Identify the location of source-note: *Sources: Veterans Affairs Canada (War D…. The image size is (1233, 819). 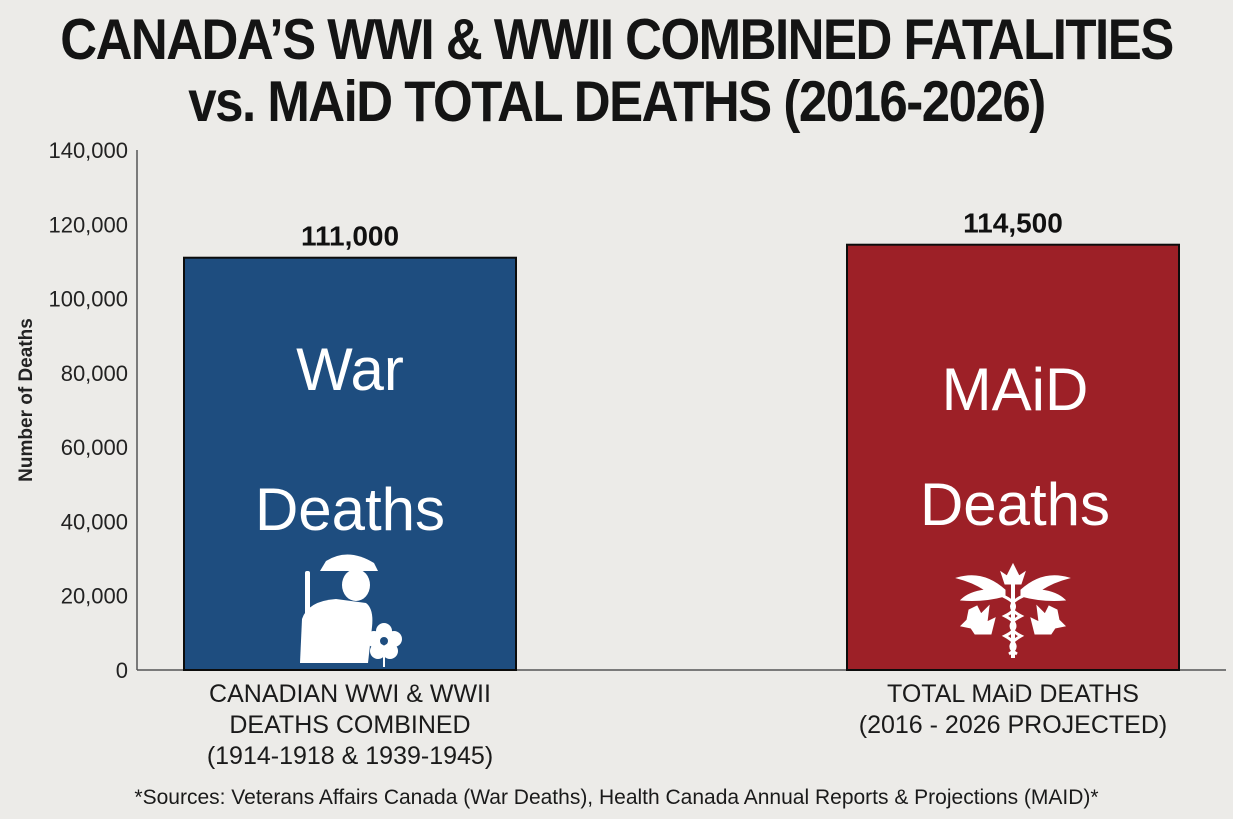
(616, 797).